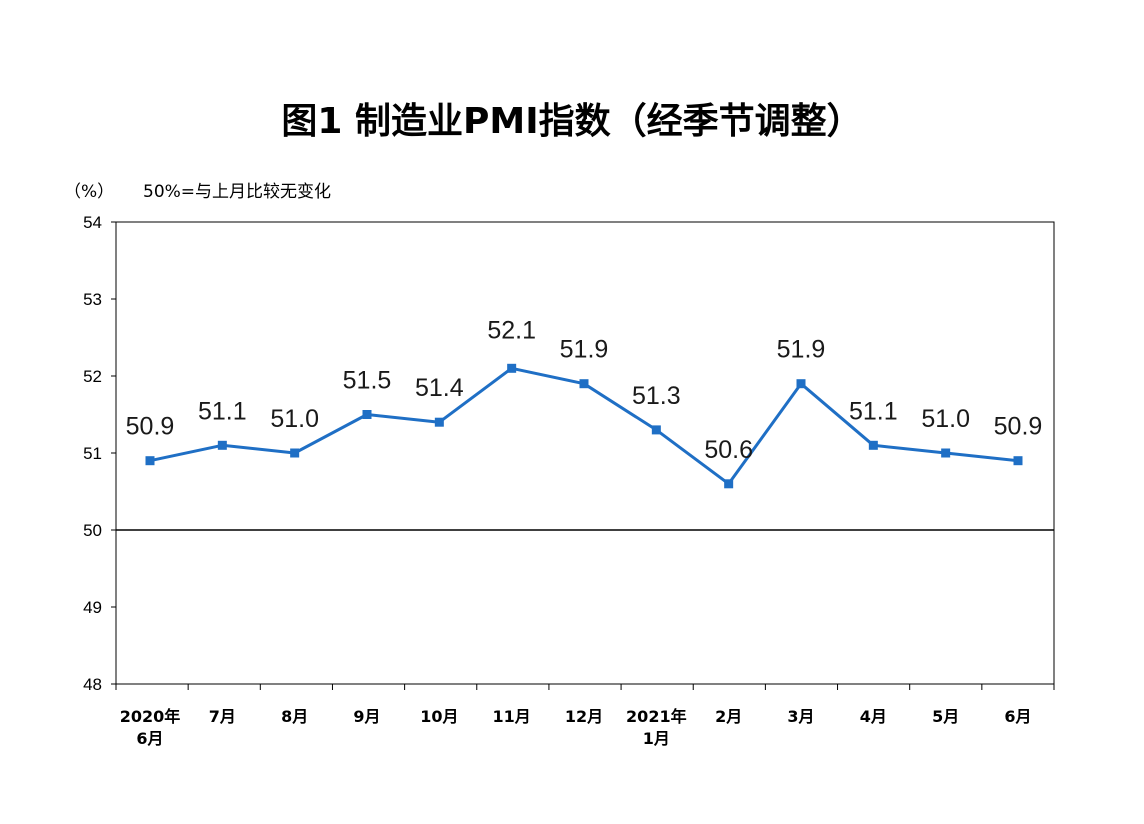  I want to click on y-tick-label: 49, so click(92, 607).